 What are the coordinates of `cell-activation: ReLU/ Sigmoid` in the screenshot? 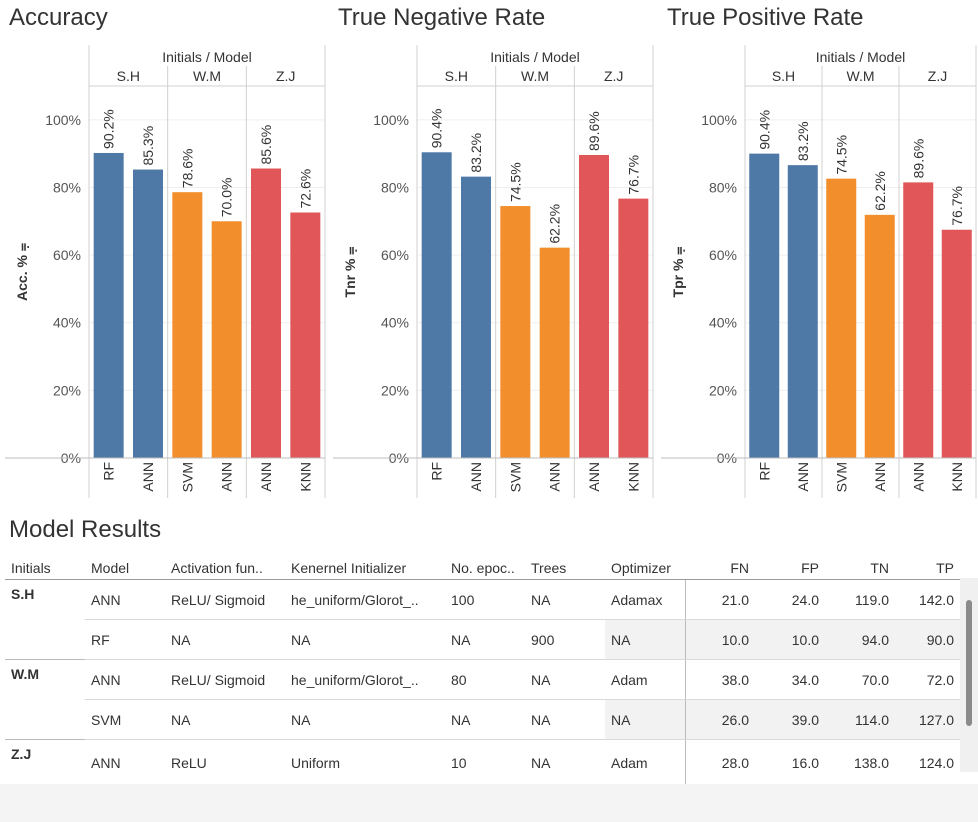 It's located at (225, 599).